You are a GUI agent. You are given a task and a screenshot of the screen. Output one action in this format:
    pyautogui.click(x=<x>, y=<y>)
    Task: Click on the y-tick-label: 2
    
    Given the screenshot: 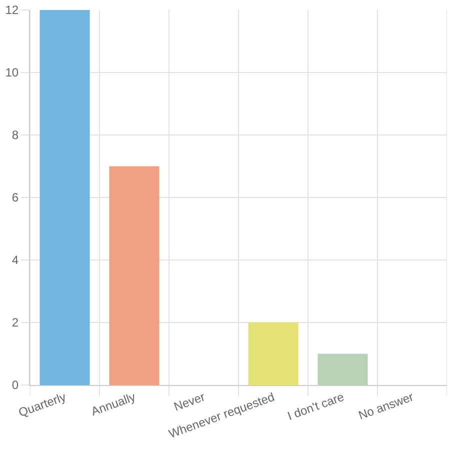 What is the action you would take?
    pyautogui.click(x=15, y=323)
    